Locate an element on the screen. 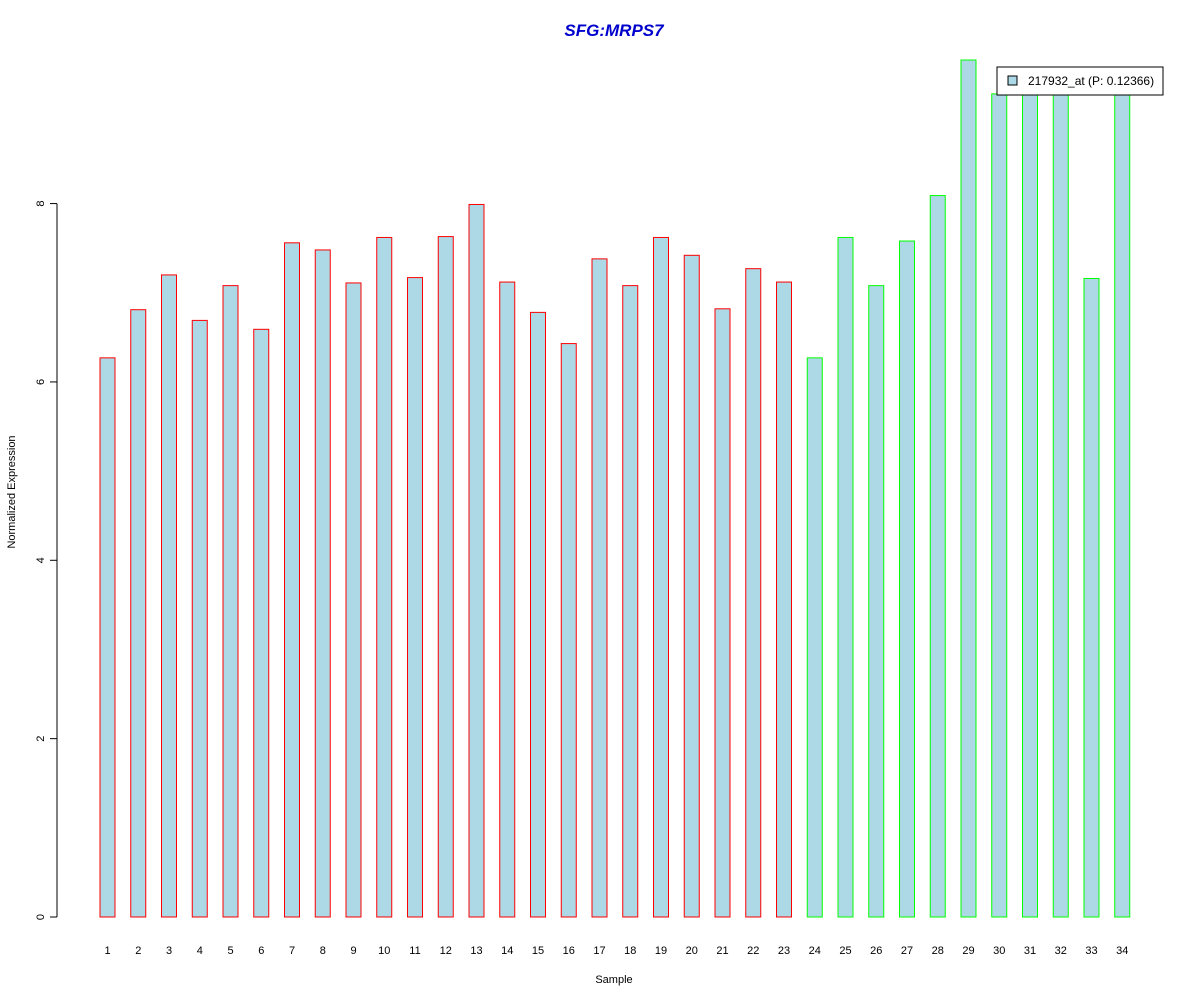  x-tick-label: 12 is located at coordinates (446, 951).